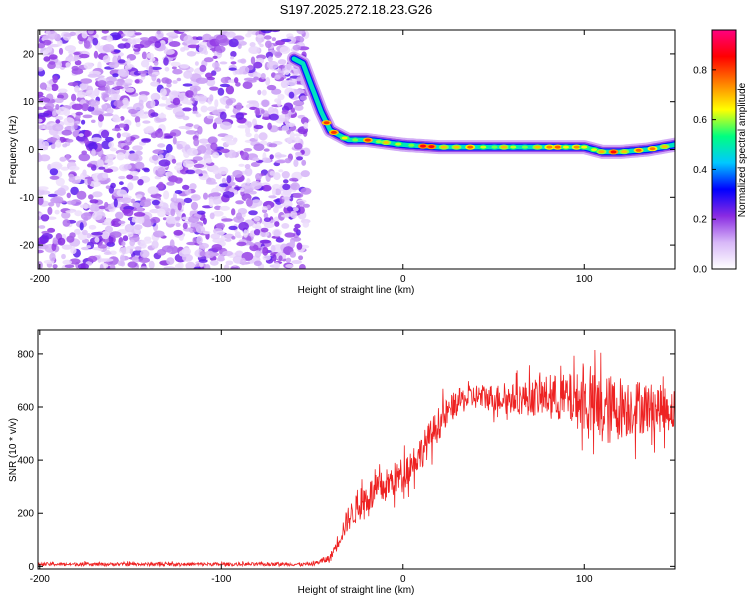 The height and width of the screenshot is (600, 750). Describe the element at coordinates (584, 279) in the screenshot. I see `spectrogram-x-tick-label: 100` at that location.